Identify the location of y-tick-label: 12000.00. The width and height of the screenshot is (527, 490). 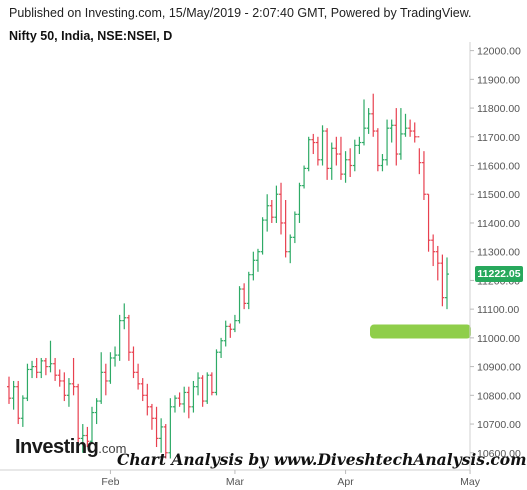
(499, 52).